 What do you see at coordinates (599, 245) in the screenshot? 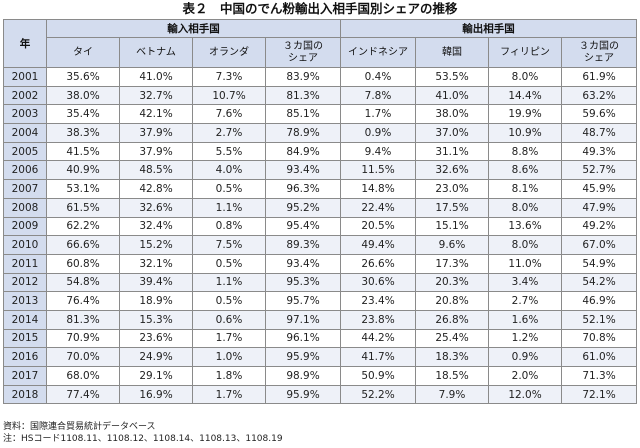
I see `share-cell: 67.0%` at bounding box center [599, 245].